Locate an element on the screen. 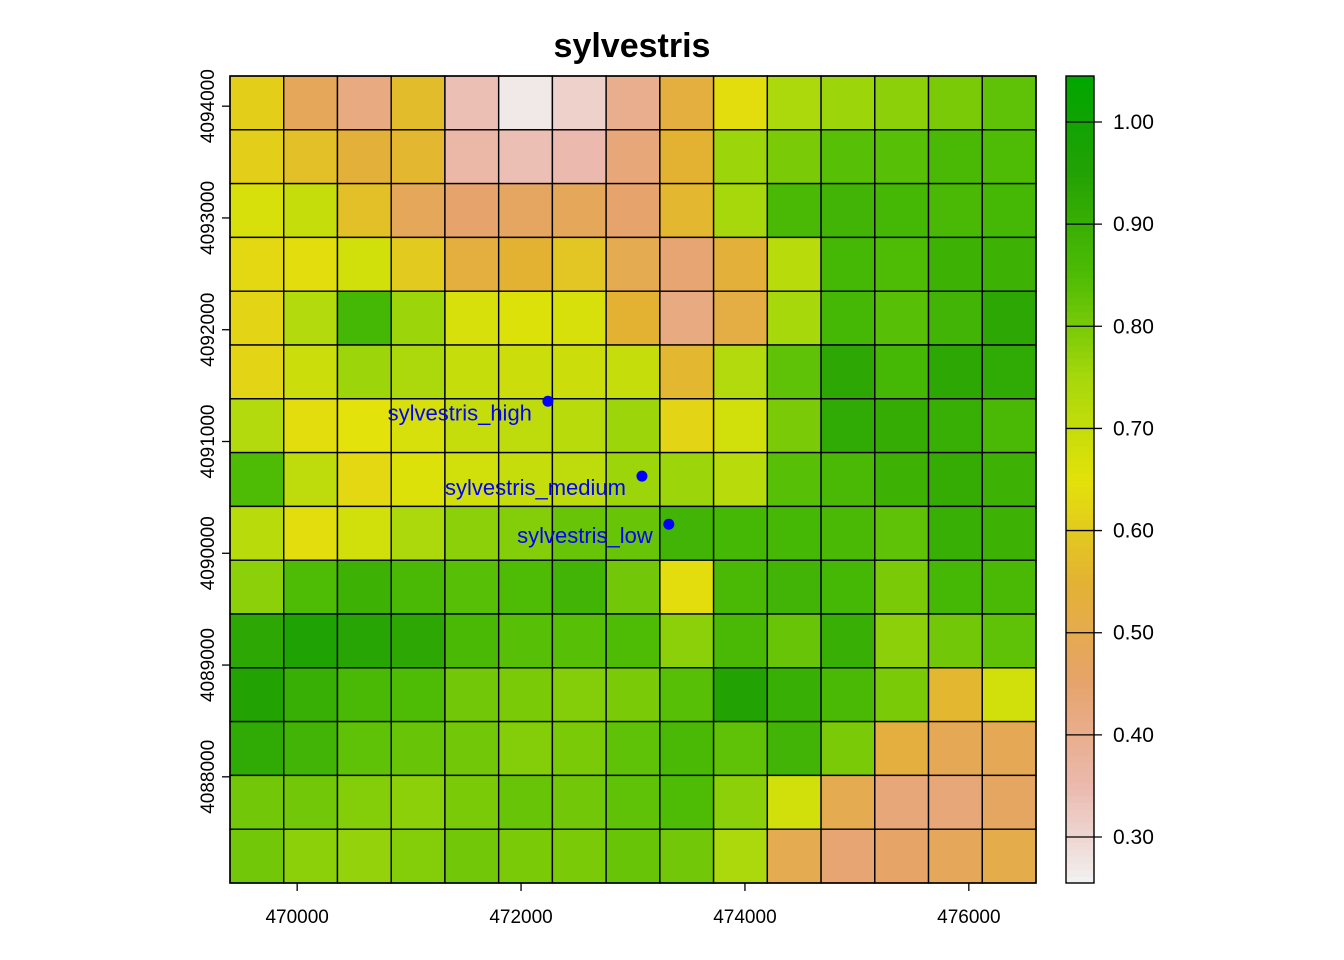 The width and height of the screenshot is (1344, 960). y-tick-label: 4090000 is located at coordinates (208, 553).